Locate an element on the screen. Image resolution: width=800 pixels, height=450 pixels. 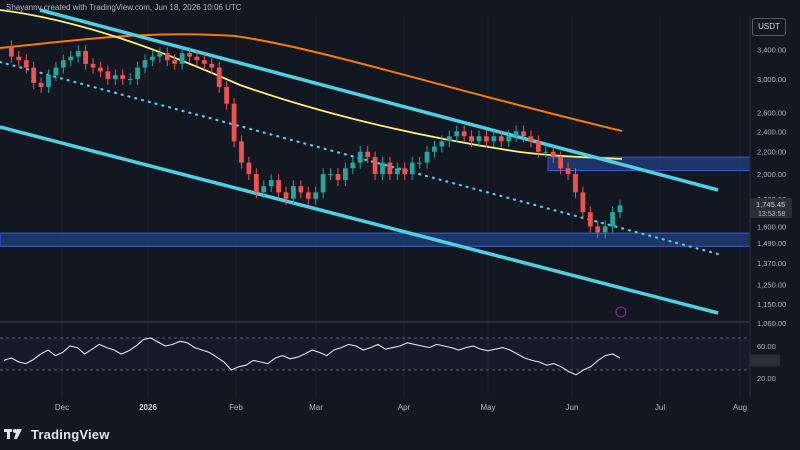
time-tick-label: May is located at coordinates (487, 407).